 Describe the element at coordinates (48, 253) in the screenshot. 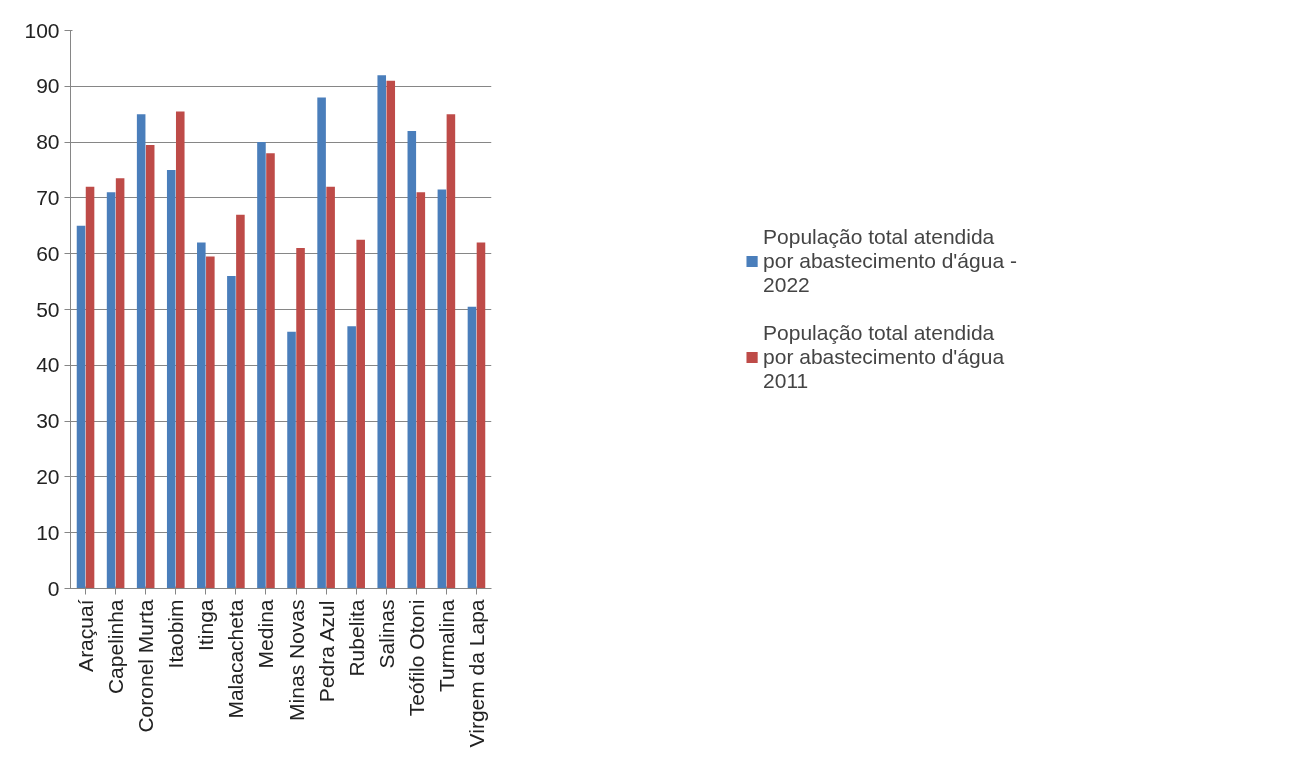

I see `y-tick-label: 60` at that location.